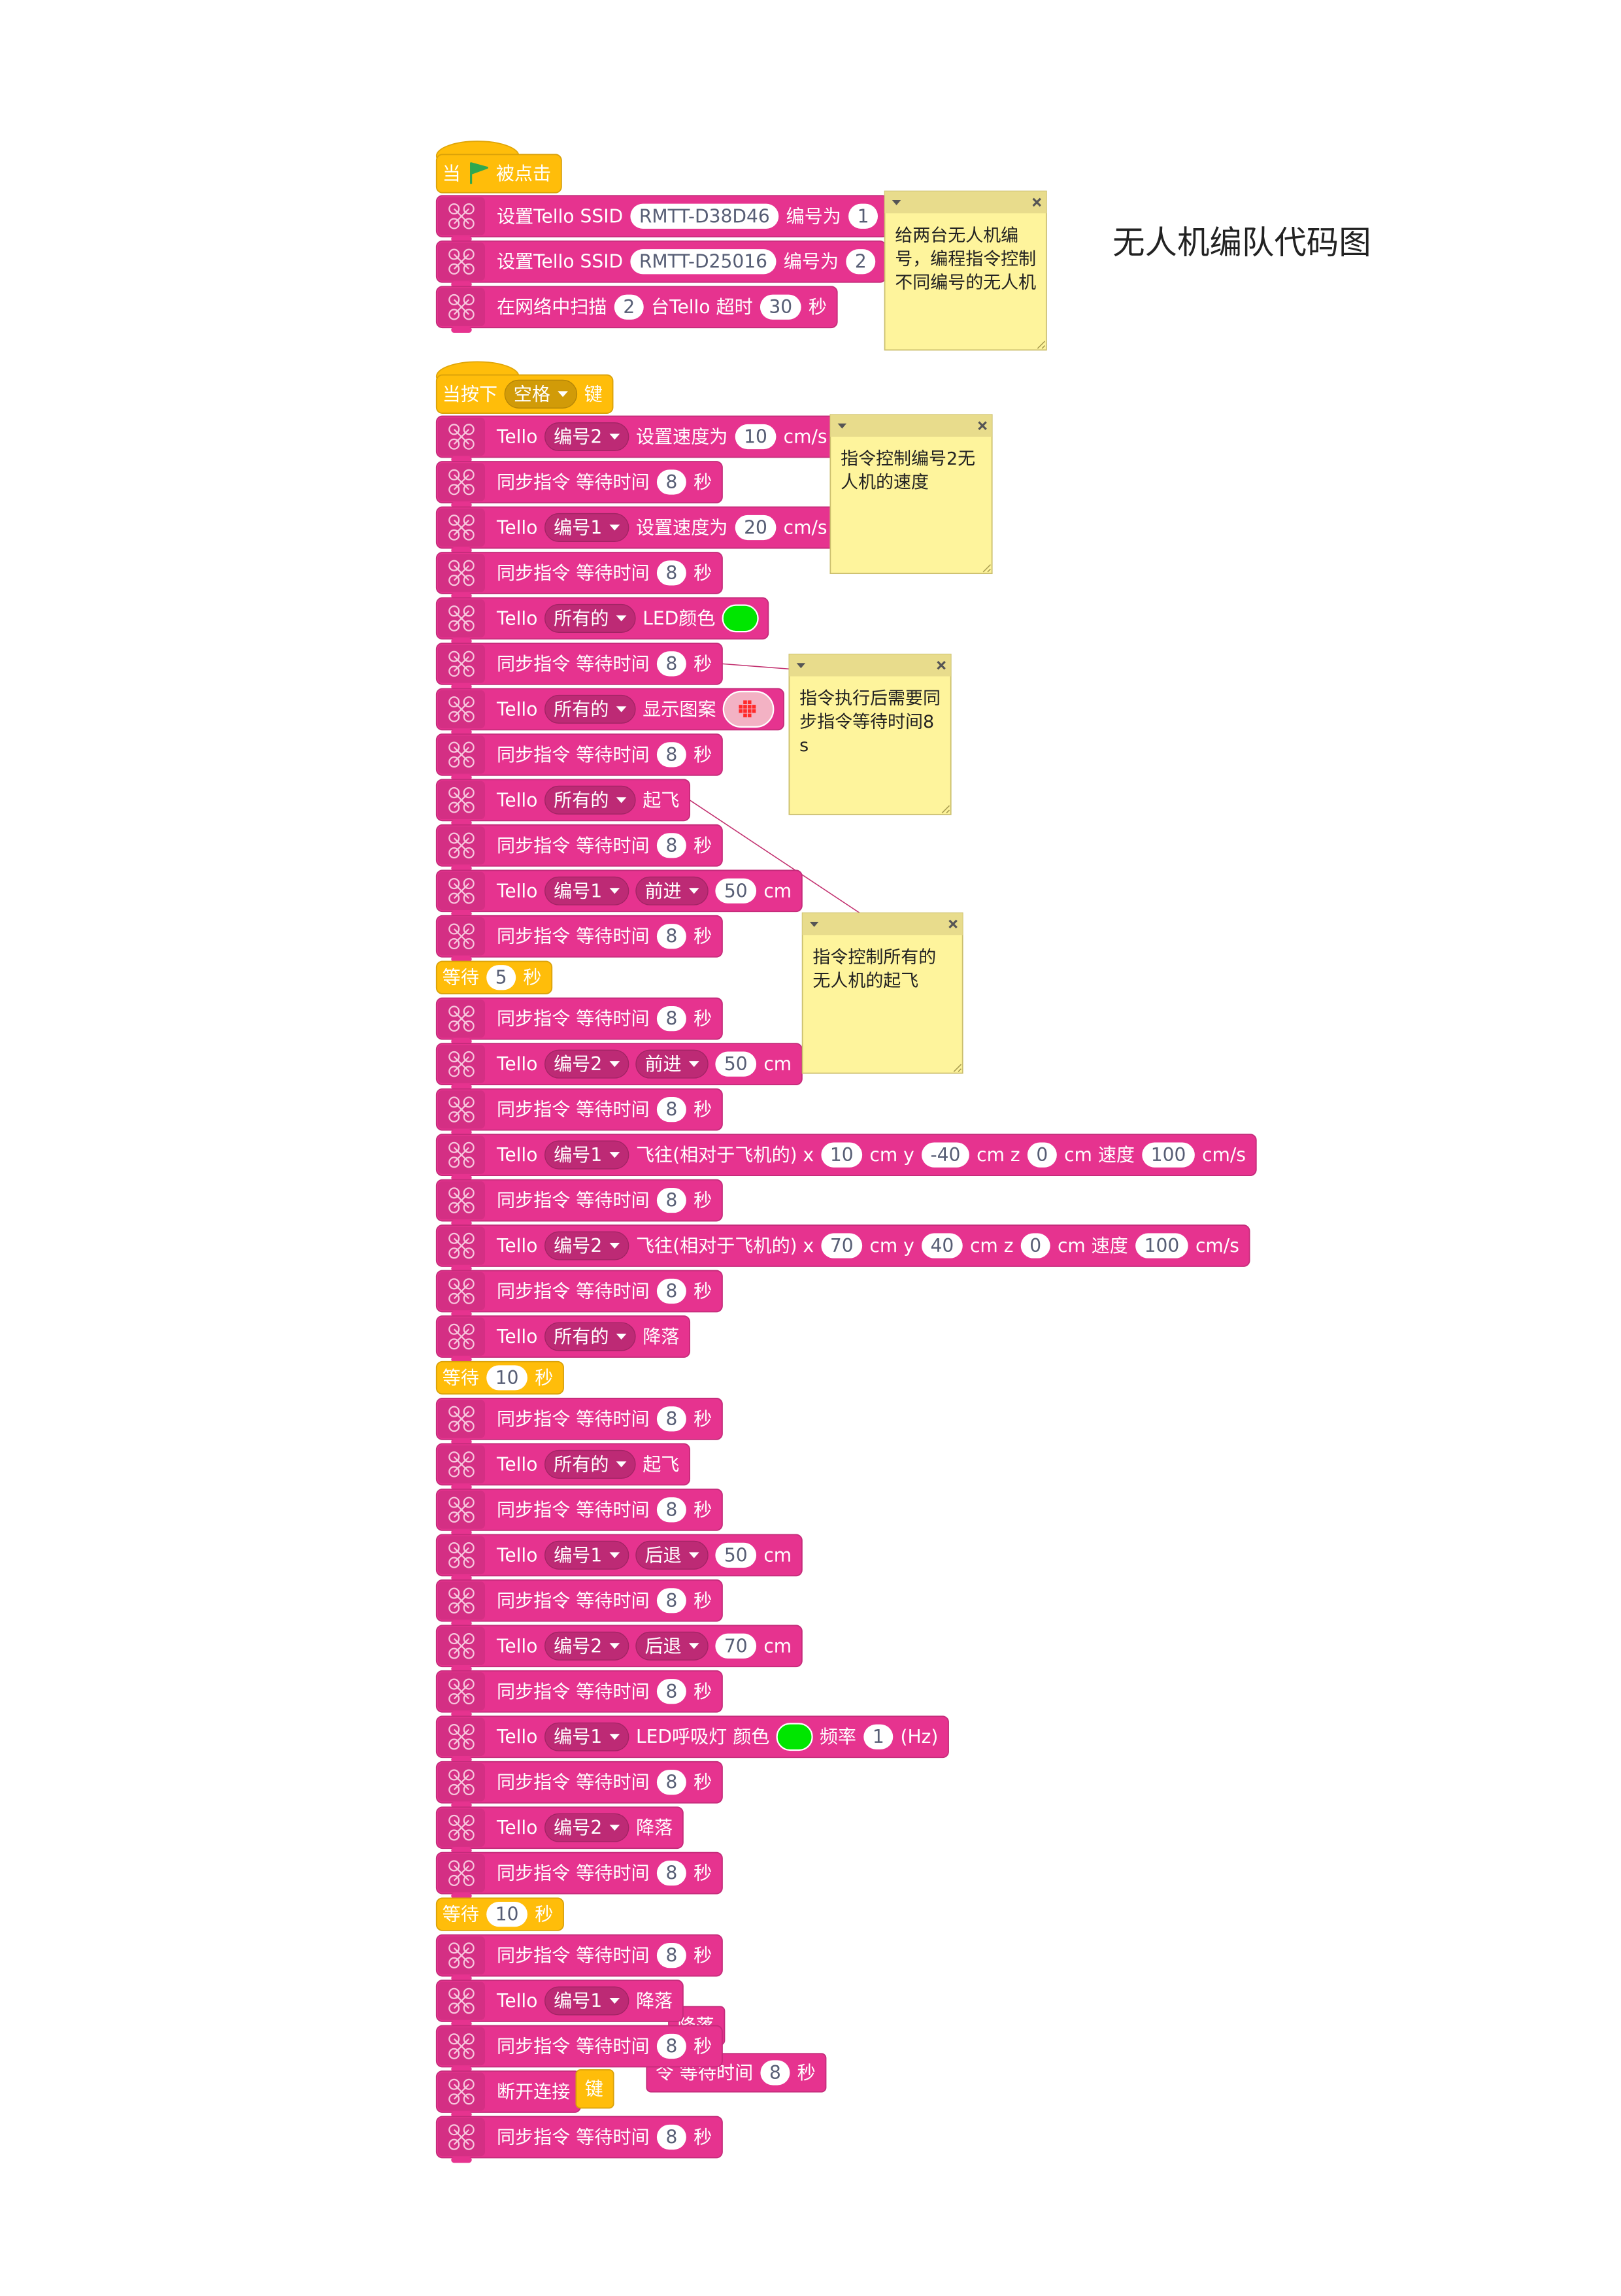 The width and height of the screenshot is (1621, 2296). What do you see at coordinates (882, 993) in the screenshot?
I see `comment-body` at bounding box center [882, 993].